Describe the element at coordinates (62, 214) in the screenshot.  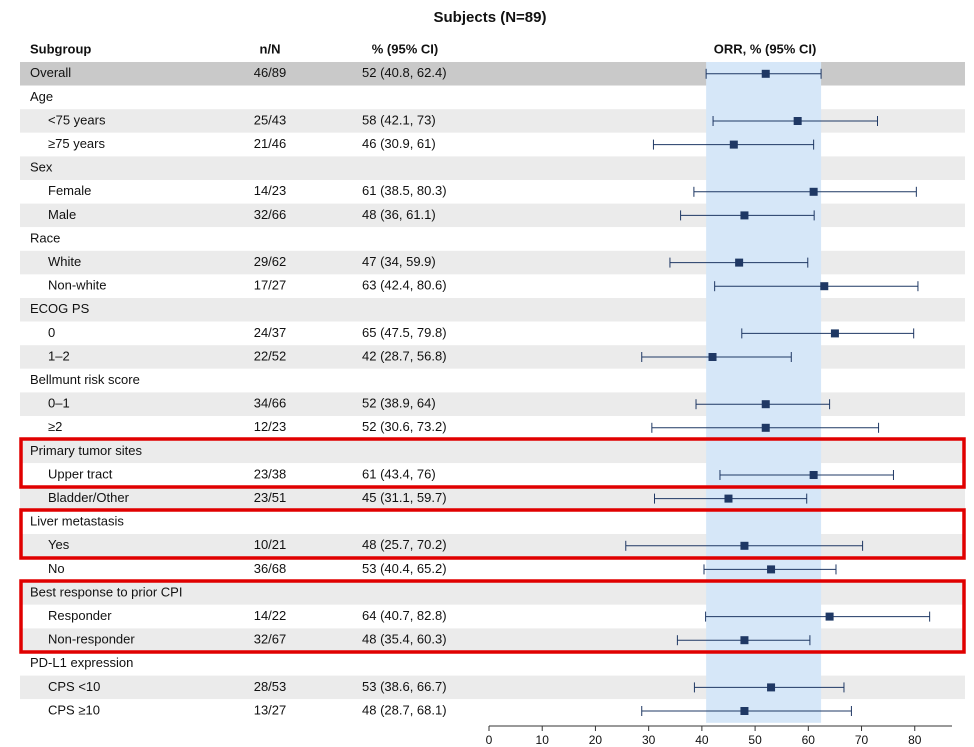
I see `row-label: Male` at that location.